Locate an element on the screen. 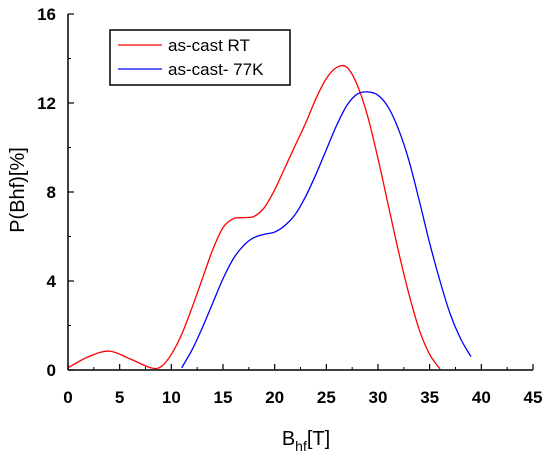 This screenshot has height=455, width=550. x-tick-label: 45 is located at coordinates (533, 397).